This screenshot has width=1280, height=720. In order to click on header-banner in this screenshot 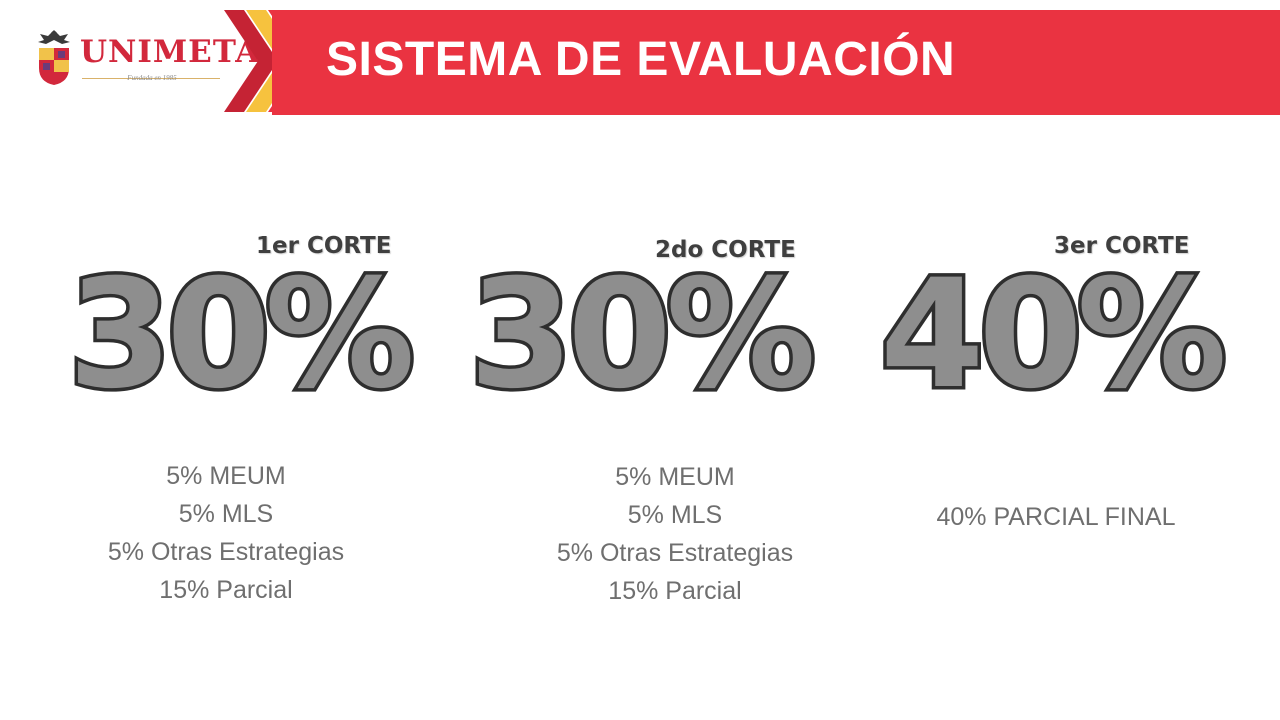, I will do `click(776, 62)`.